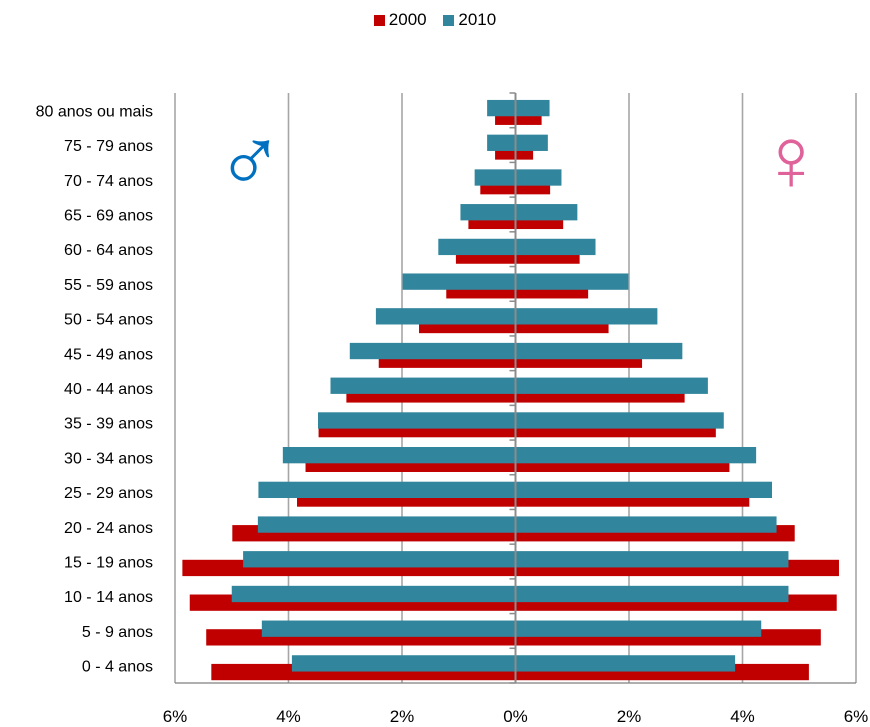 Image resolution: width=870 pixels, height=727 pixels. I want to click on female-symbol-icon: ♀, so click(791, 160).